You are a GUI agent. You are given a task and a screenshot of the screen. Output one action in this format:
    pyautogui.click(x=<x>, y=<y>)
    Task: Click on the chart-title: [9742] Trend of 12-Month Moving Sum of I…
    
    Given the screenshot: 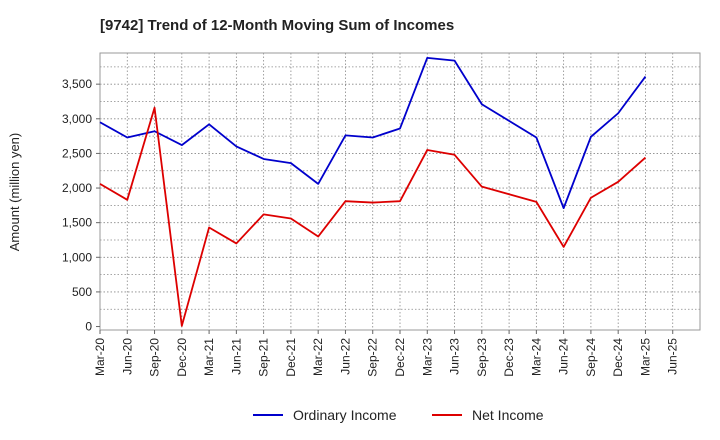 What is the action you would take?
    pyautogui.click(x=277, y=25)
    